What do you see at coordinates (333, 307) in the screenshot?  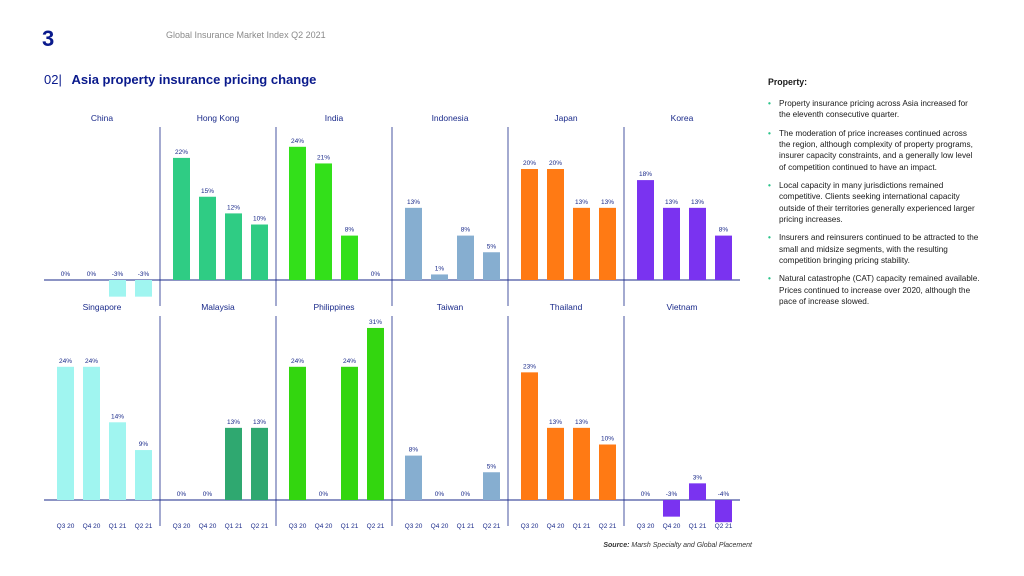 I see `panel-title-philippines: Philippines` at bounding box center [333, 307].